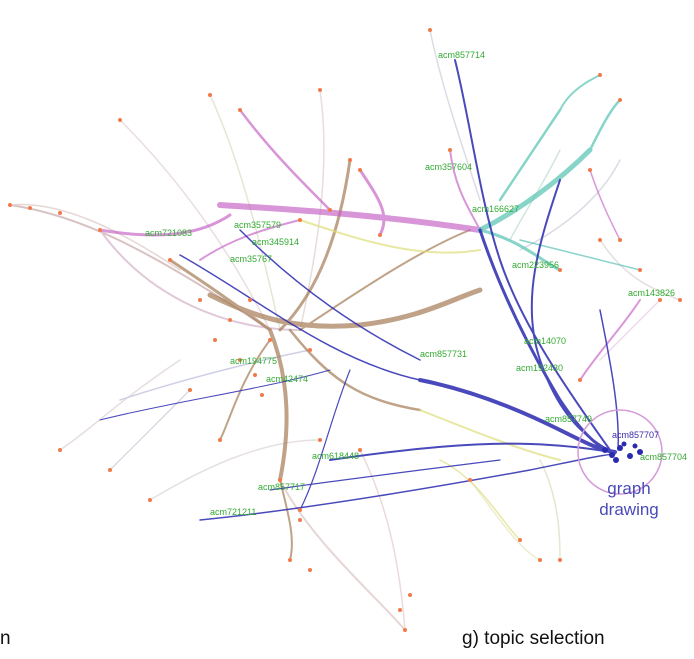  What do you see at coordinates (568, 419) in the screenshot?
I see `node-label: acm857749` at bounding box center [568, 419].